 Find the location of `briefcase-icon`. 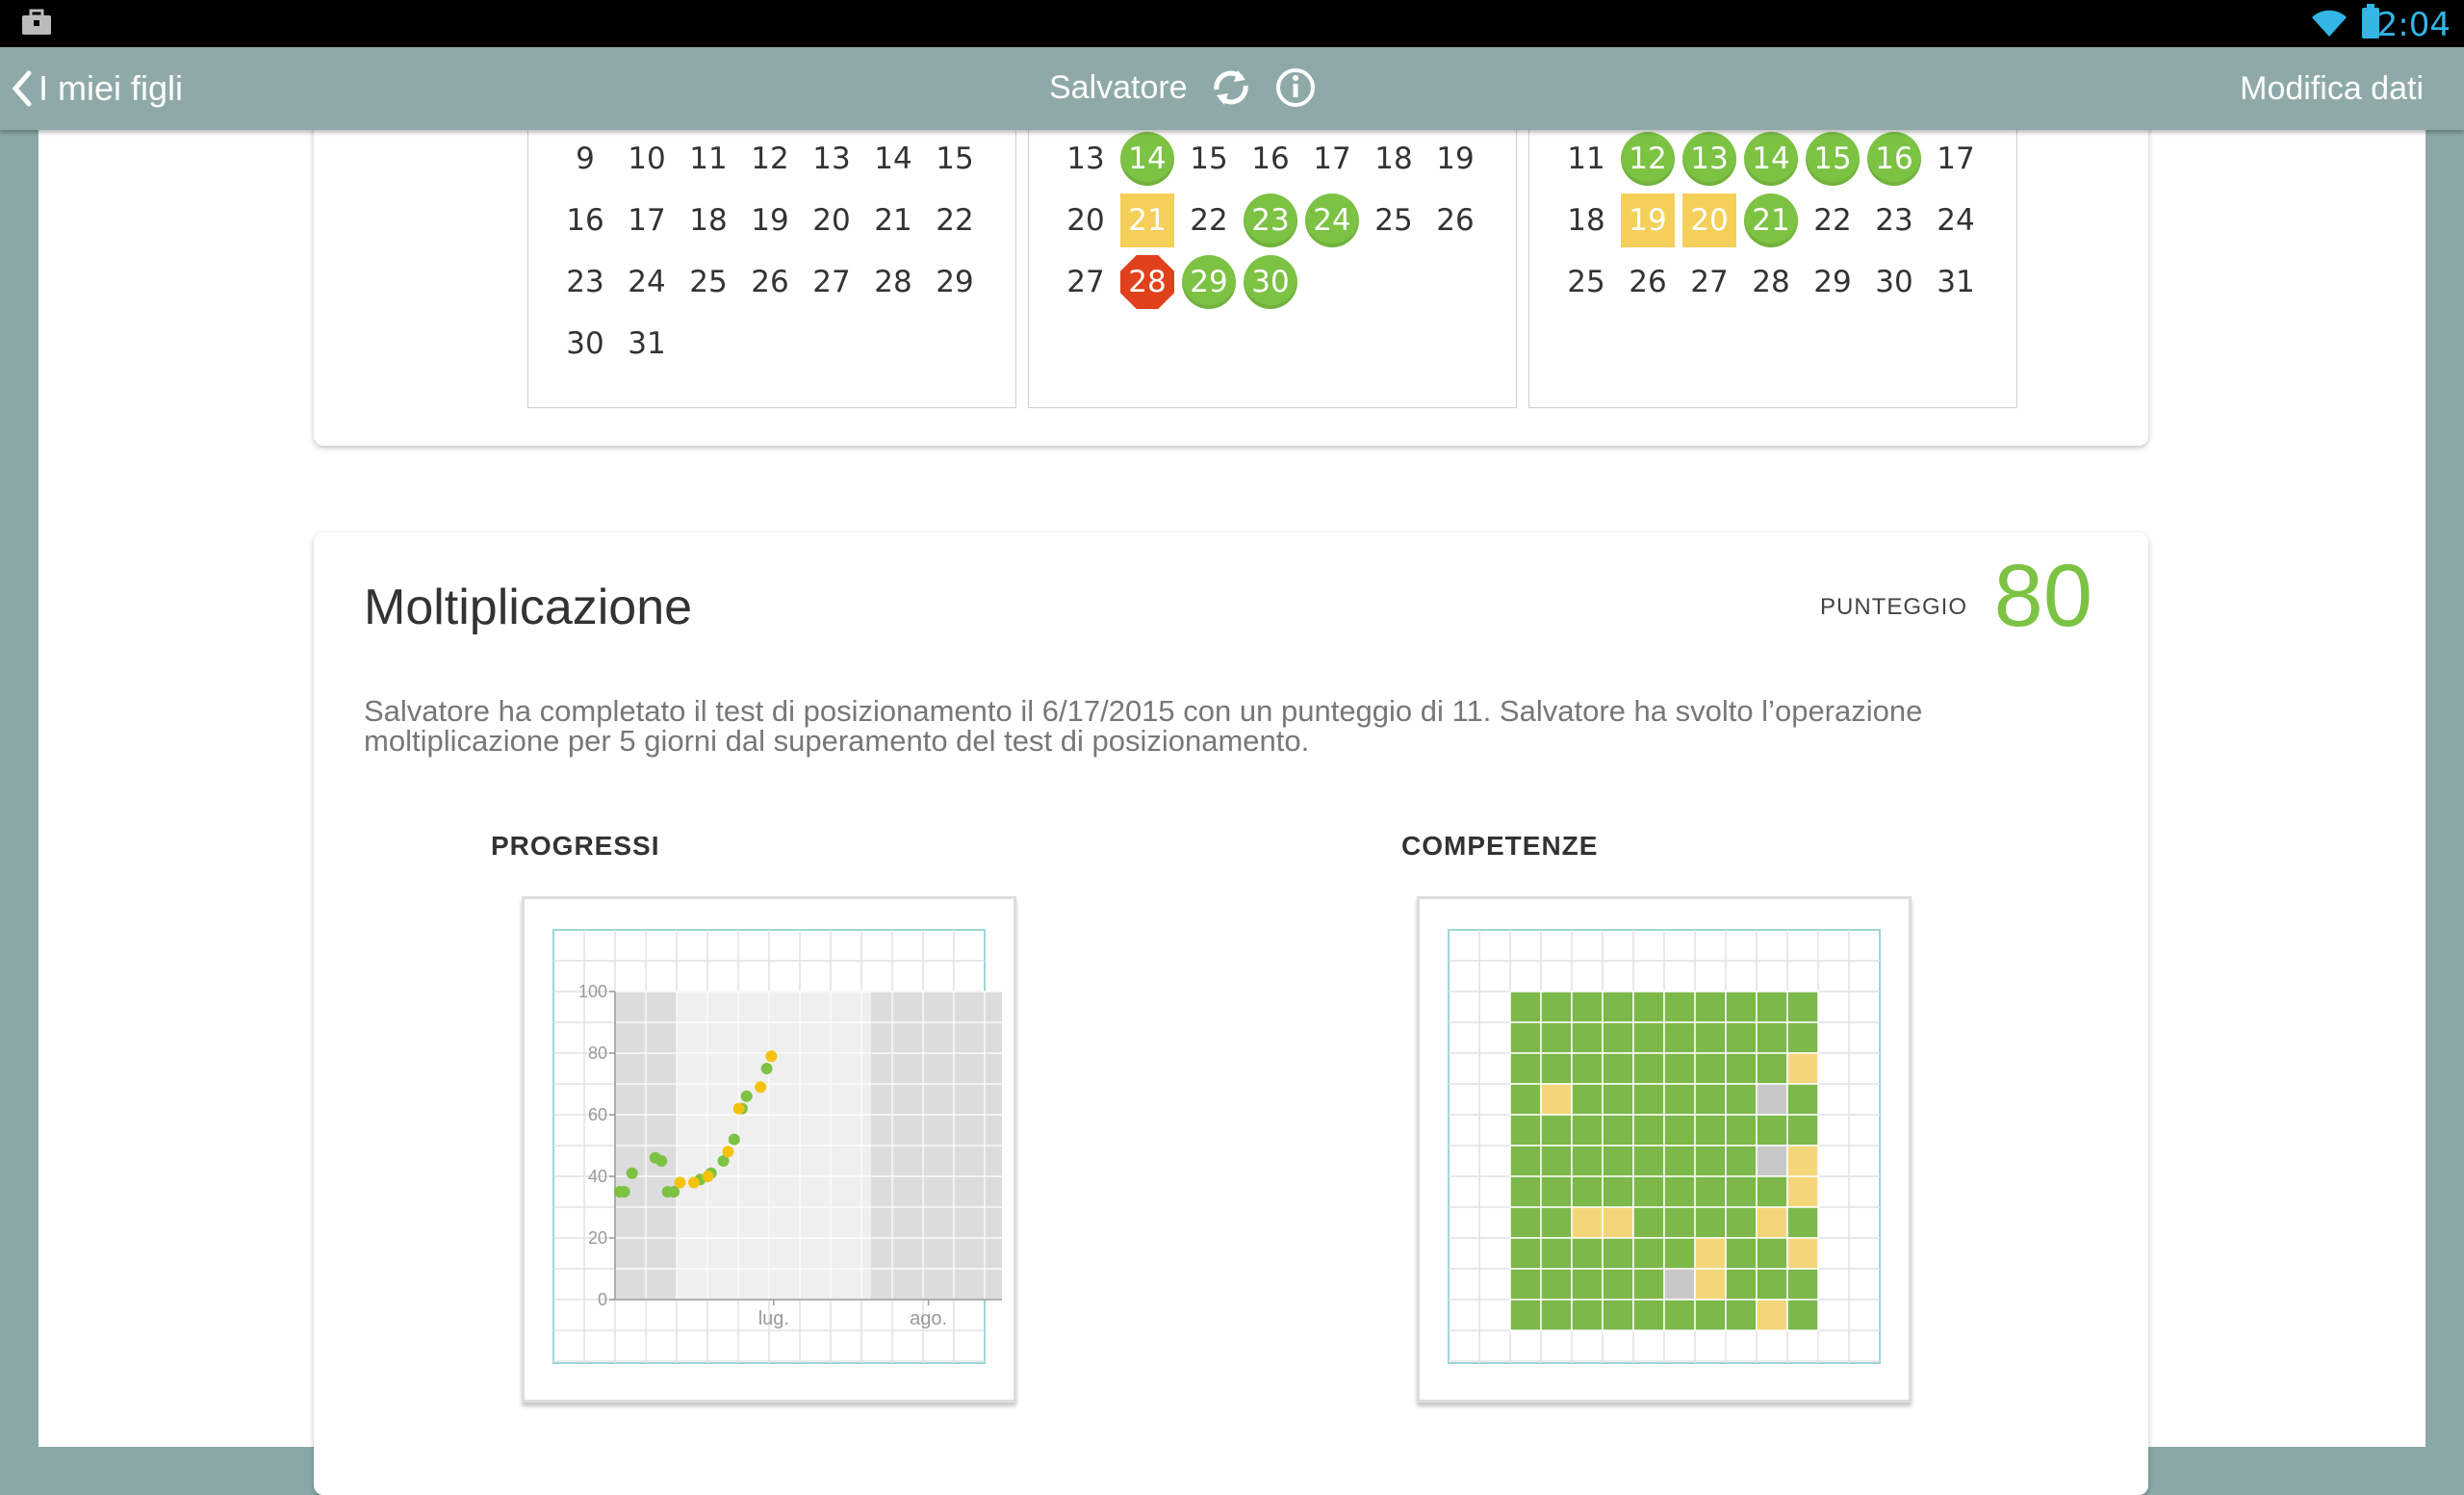

briefcase-icon is located at coordinates (36, 22).